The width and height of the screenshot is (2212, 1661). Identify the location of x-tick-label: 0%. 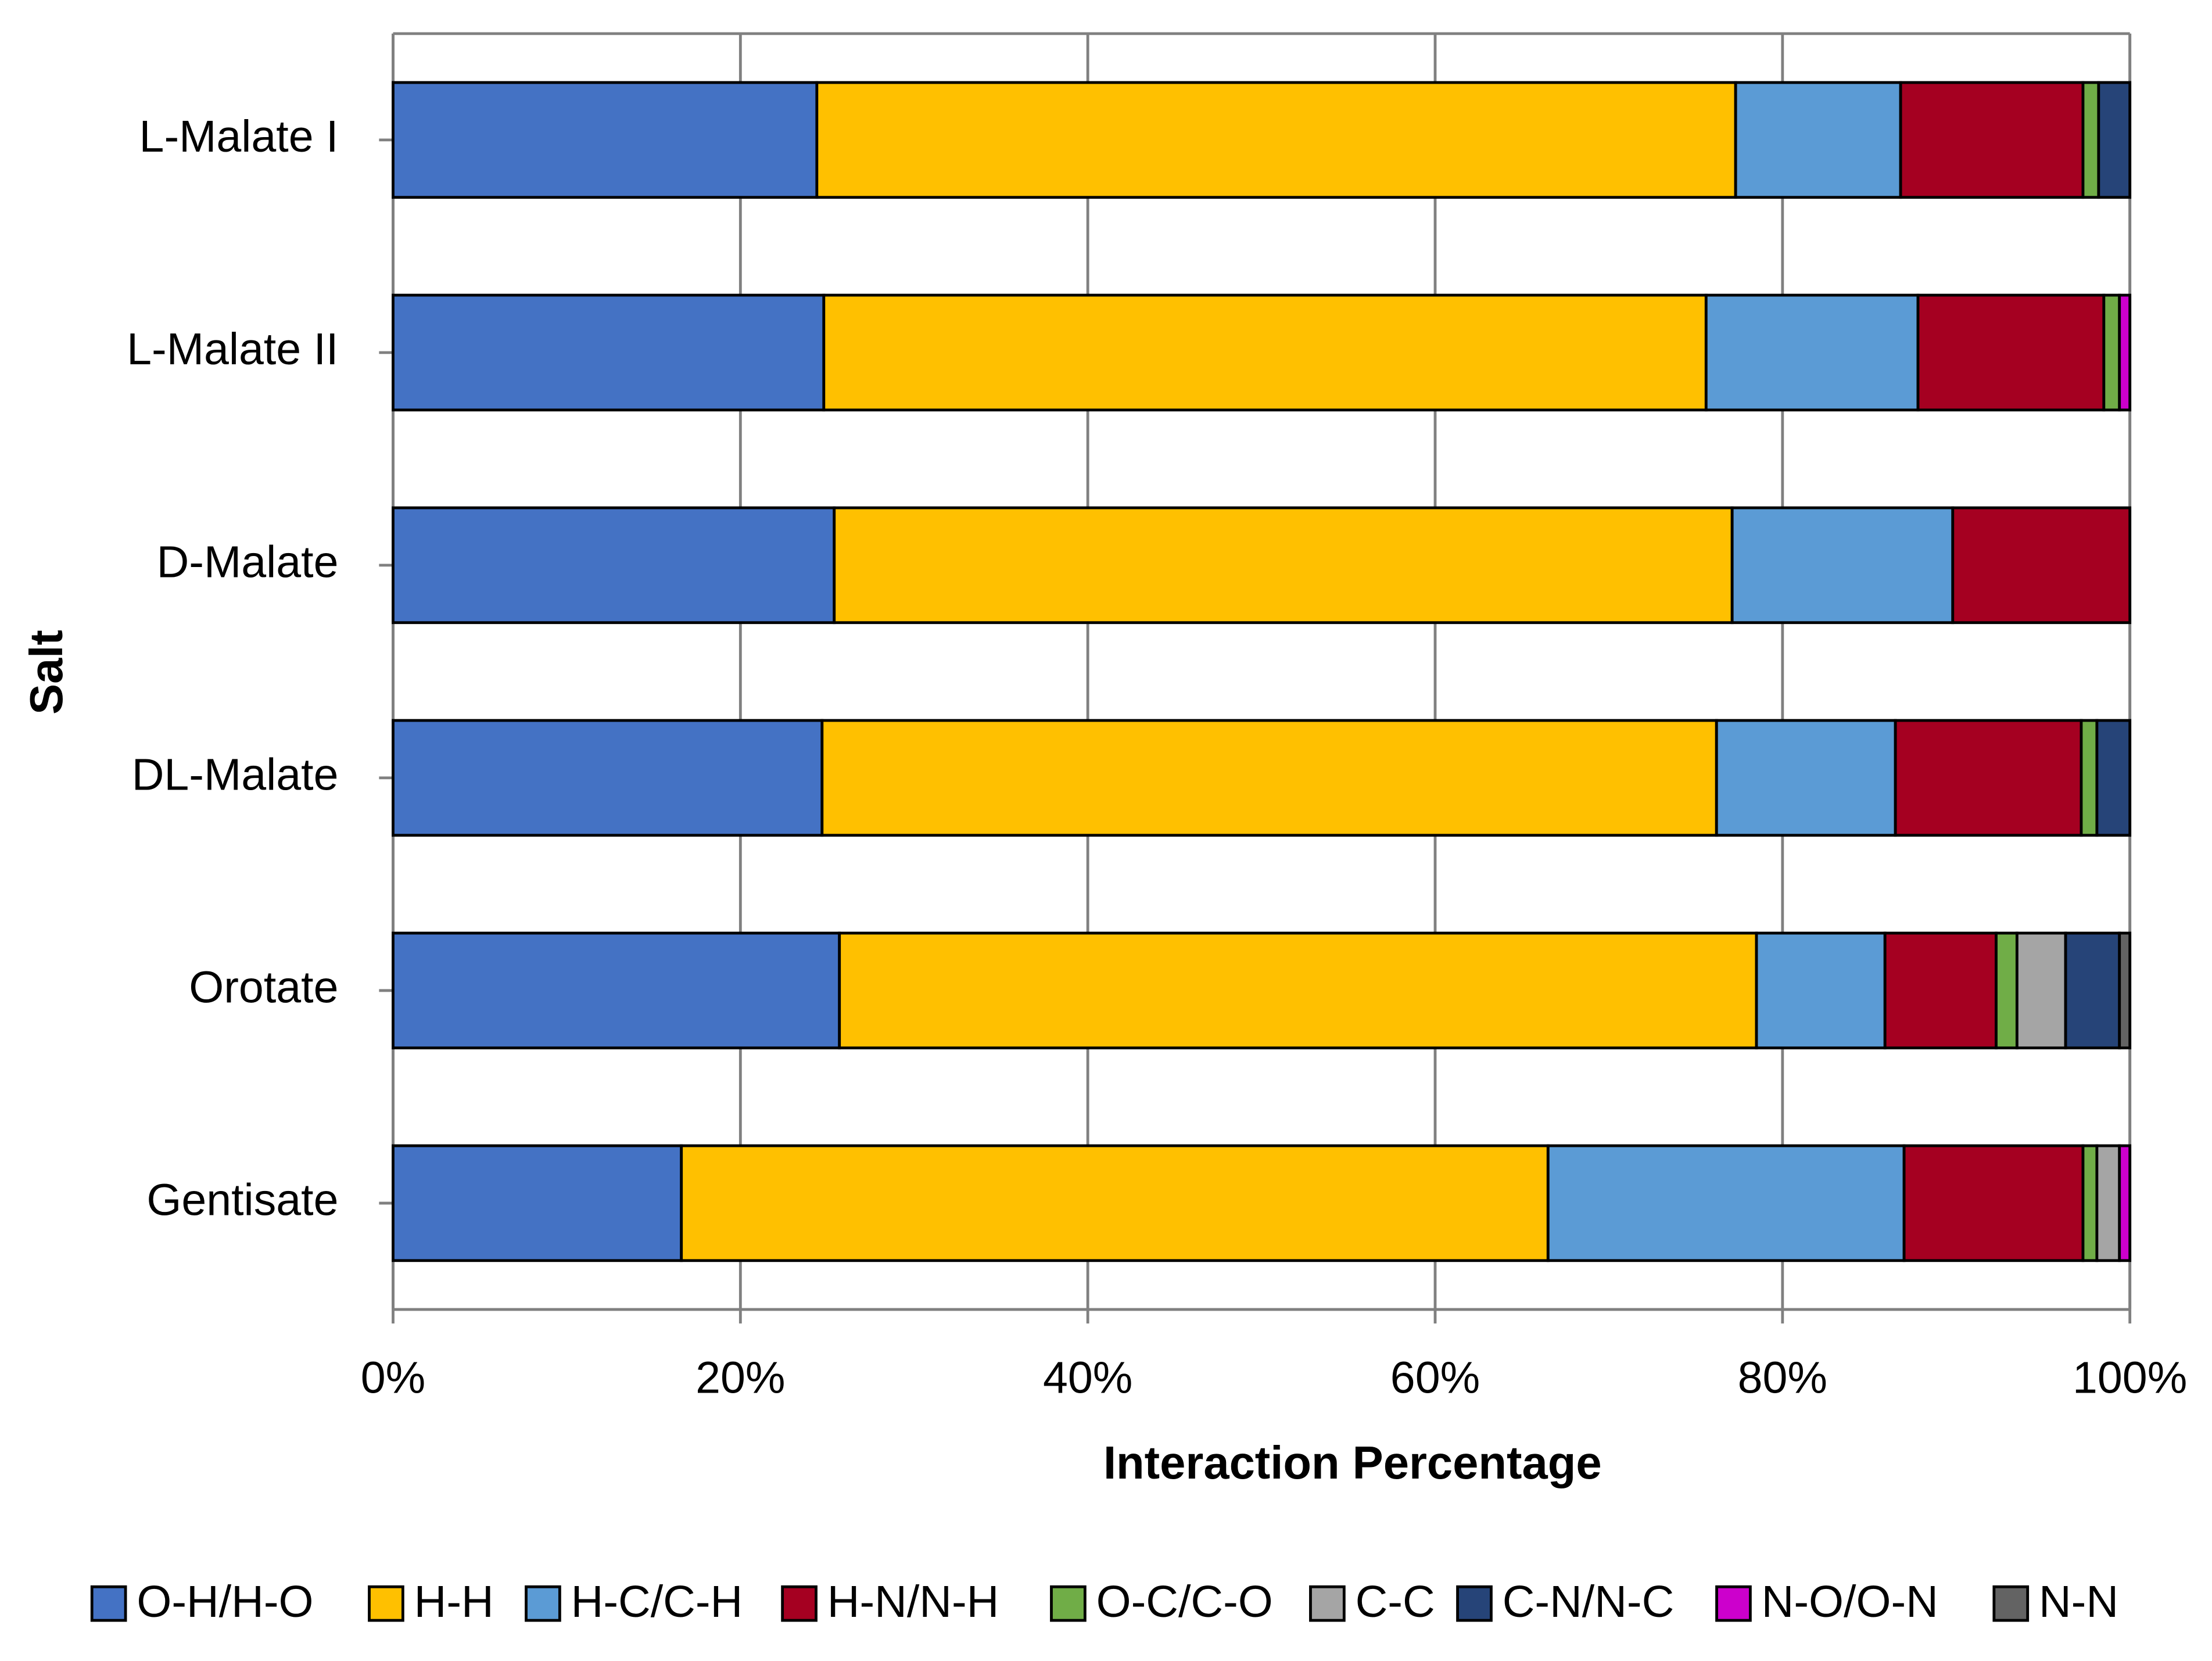
(393, 1377).